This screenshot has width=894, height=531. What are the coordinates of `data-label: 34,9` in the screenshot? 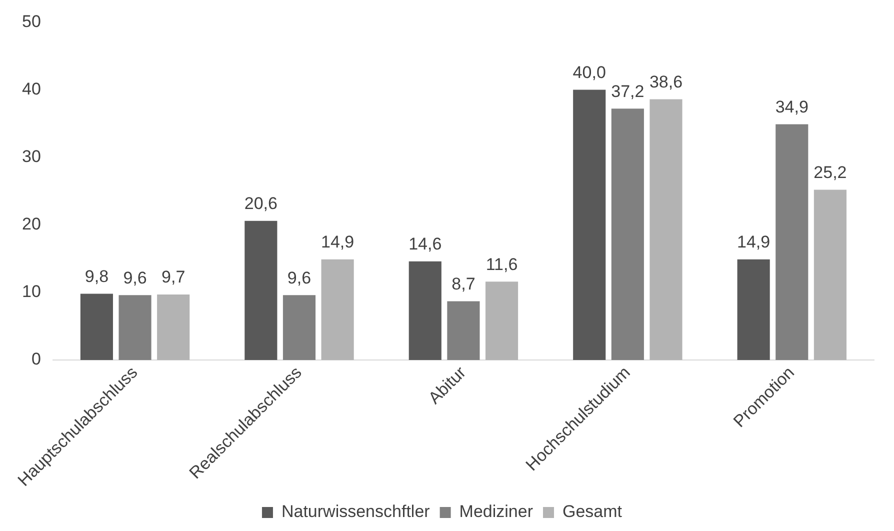 It's located at (791, 106).